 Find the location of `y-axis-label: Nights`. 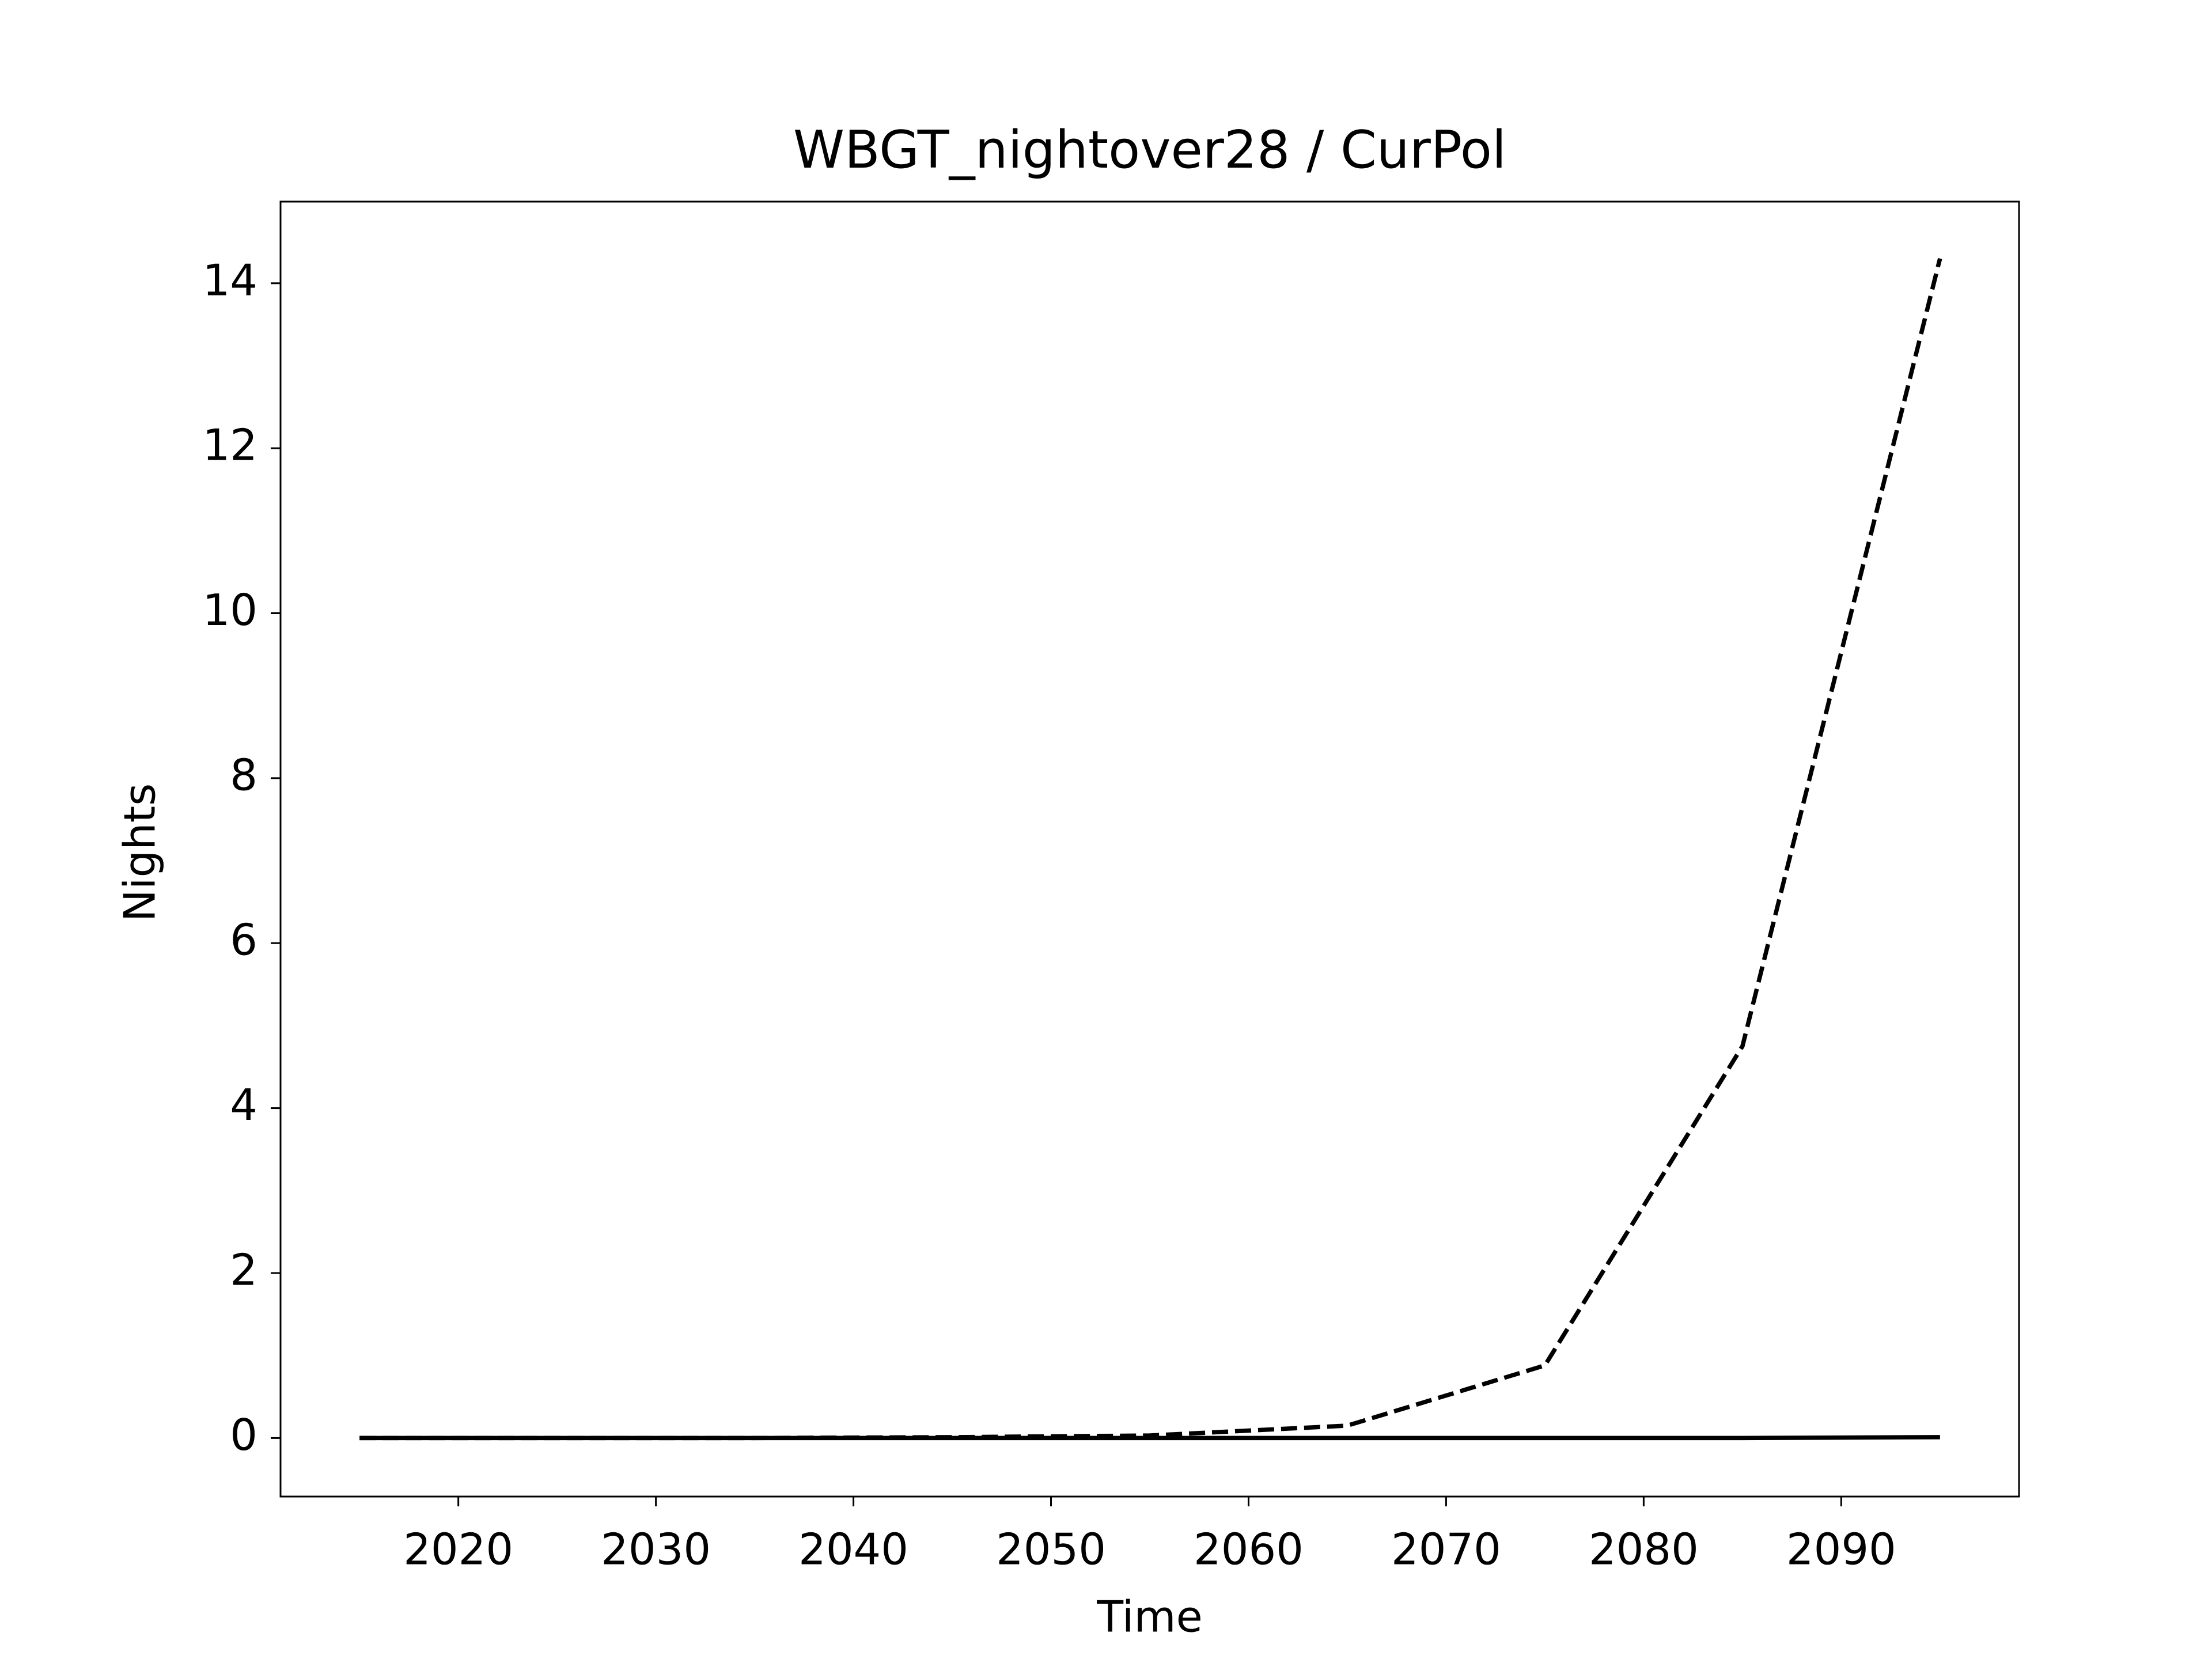

y-axis-label: Nights is located at coordinates (140, 852).